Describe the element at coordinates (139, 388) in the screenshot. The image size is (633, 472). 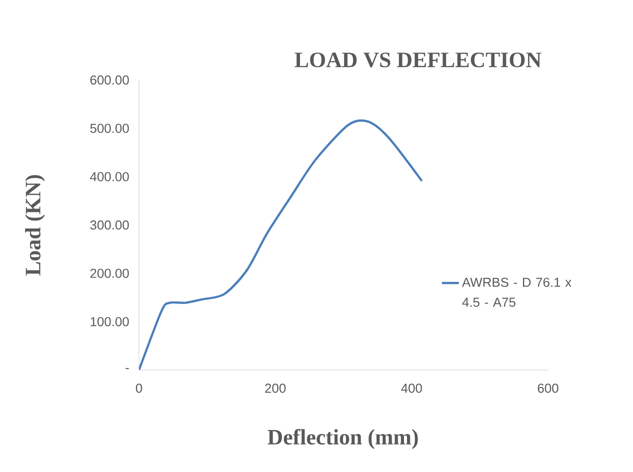
I see `x-tick-label: 0` at that location.